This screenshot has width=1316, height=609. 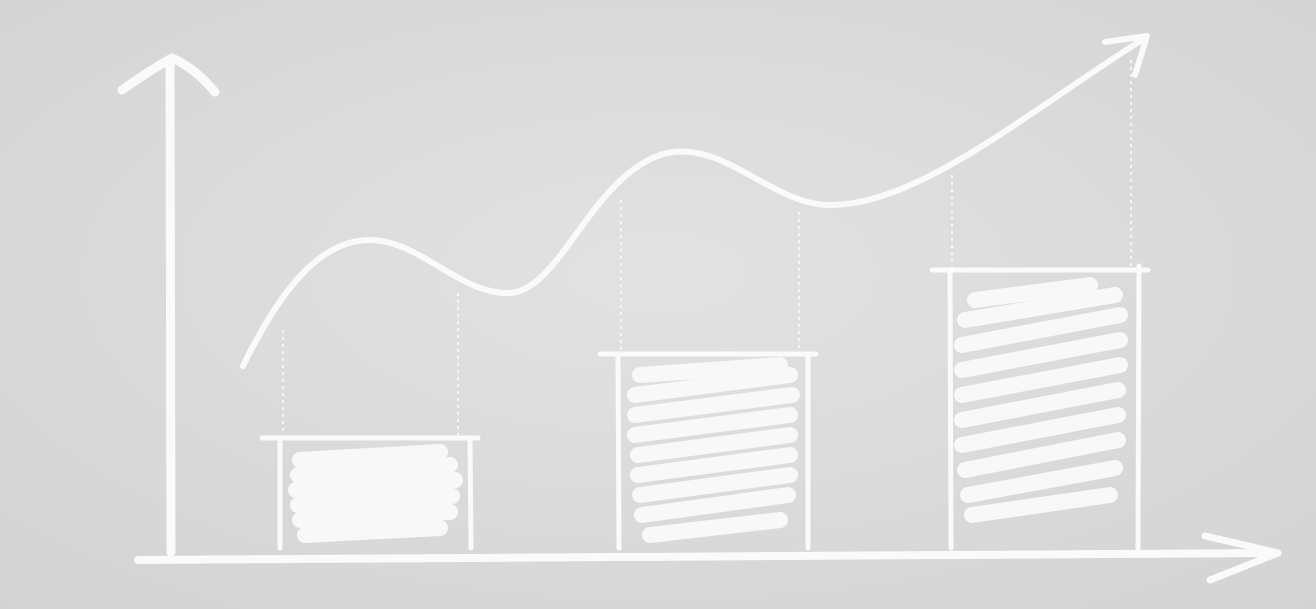 What do you see at coordinates (1126, 55) in the screenshot?
I see `trend-arrow` at bounding box center [1126, 55].